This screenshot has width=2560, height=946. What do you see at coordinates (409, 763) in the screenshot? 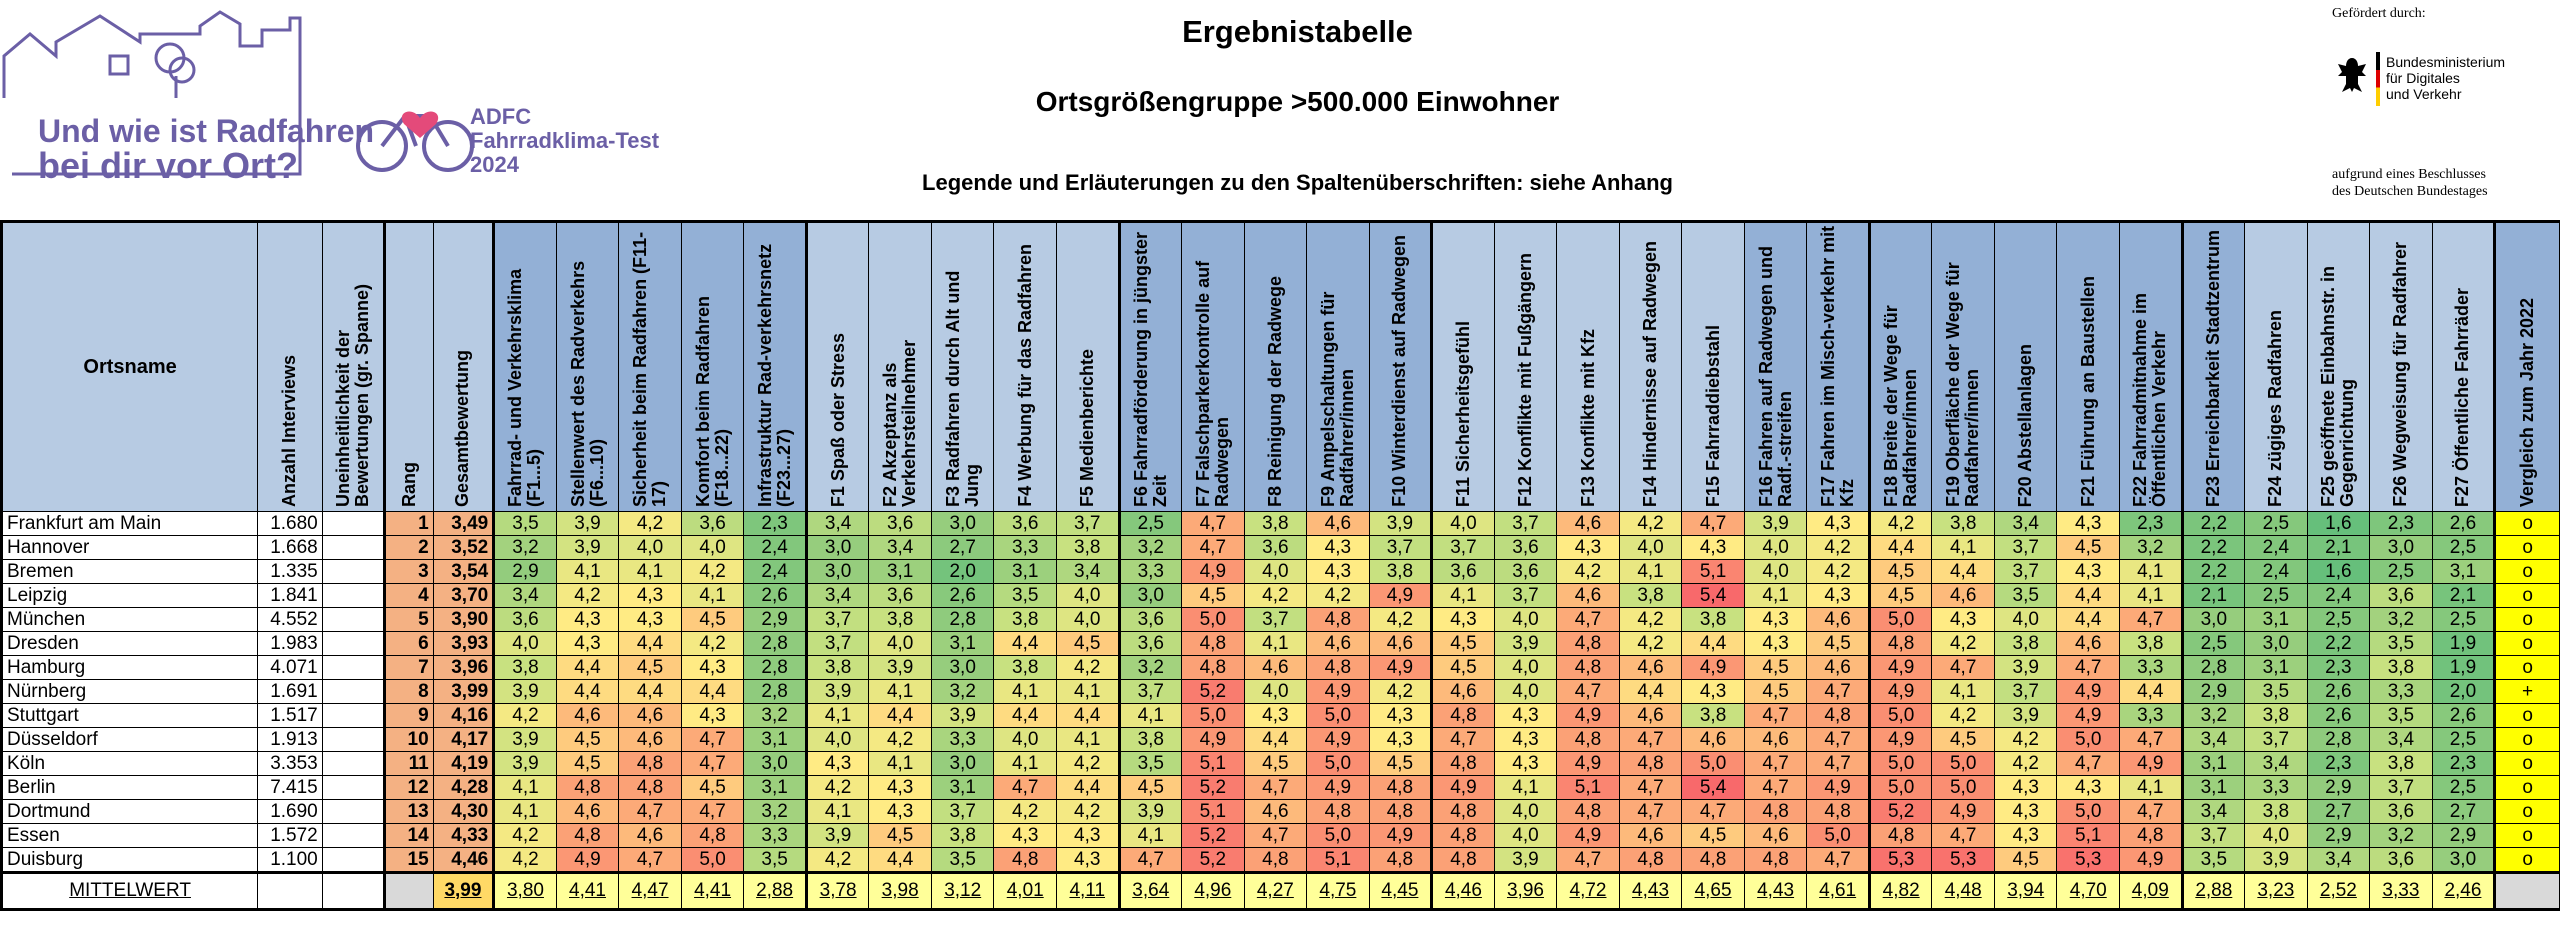
I see `rank-cell: 11` at bounding box center [409, 763].